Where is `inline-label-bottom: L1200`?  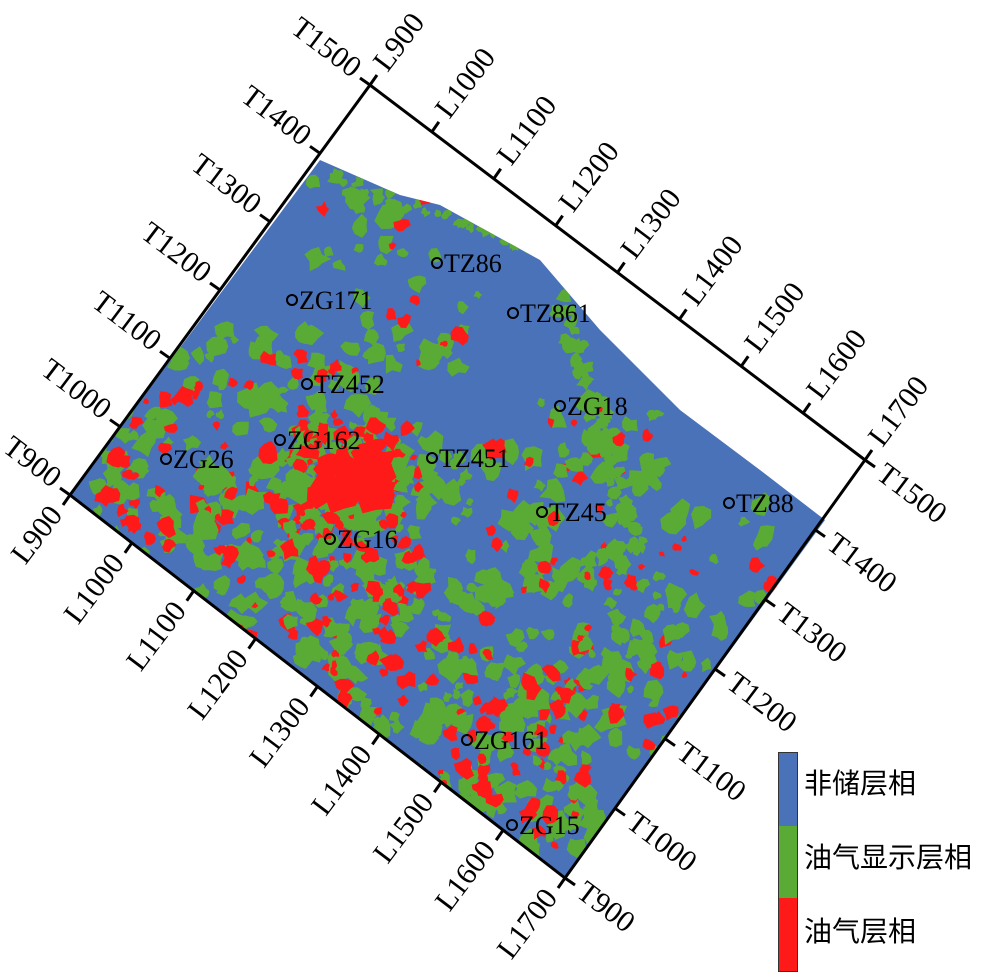
inline-label-bottom: L1200 is located at coordinates (217, 684).